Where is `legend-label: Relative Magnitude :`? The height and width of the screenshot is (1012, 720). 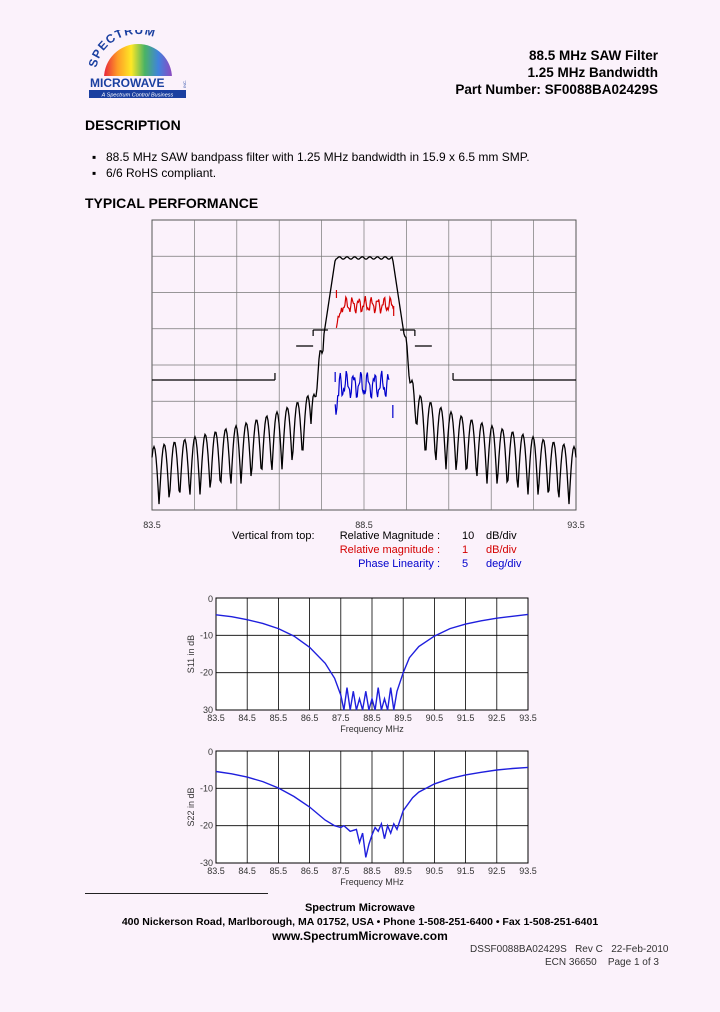 legend-label: Relative Magnitude : is located at coordinates (389, 536).